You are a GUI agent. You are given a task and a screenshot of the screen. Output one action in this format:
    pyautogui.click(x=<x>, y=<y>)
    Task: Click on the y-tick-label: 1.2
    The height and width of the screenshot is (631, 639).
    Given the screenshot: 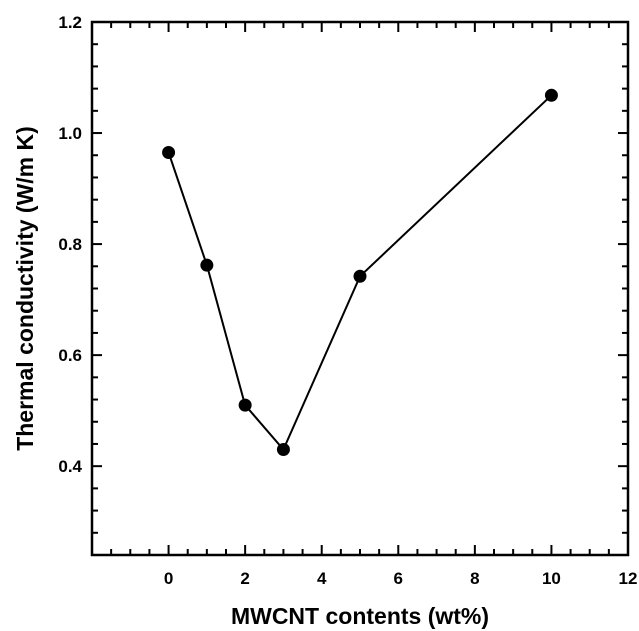 What is the action you would take?
    pyautogui.click(x=70, y=22)
    